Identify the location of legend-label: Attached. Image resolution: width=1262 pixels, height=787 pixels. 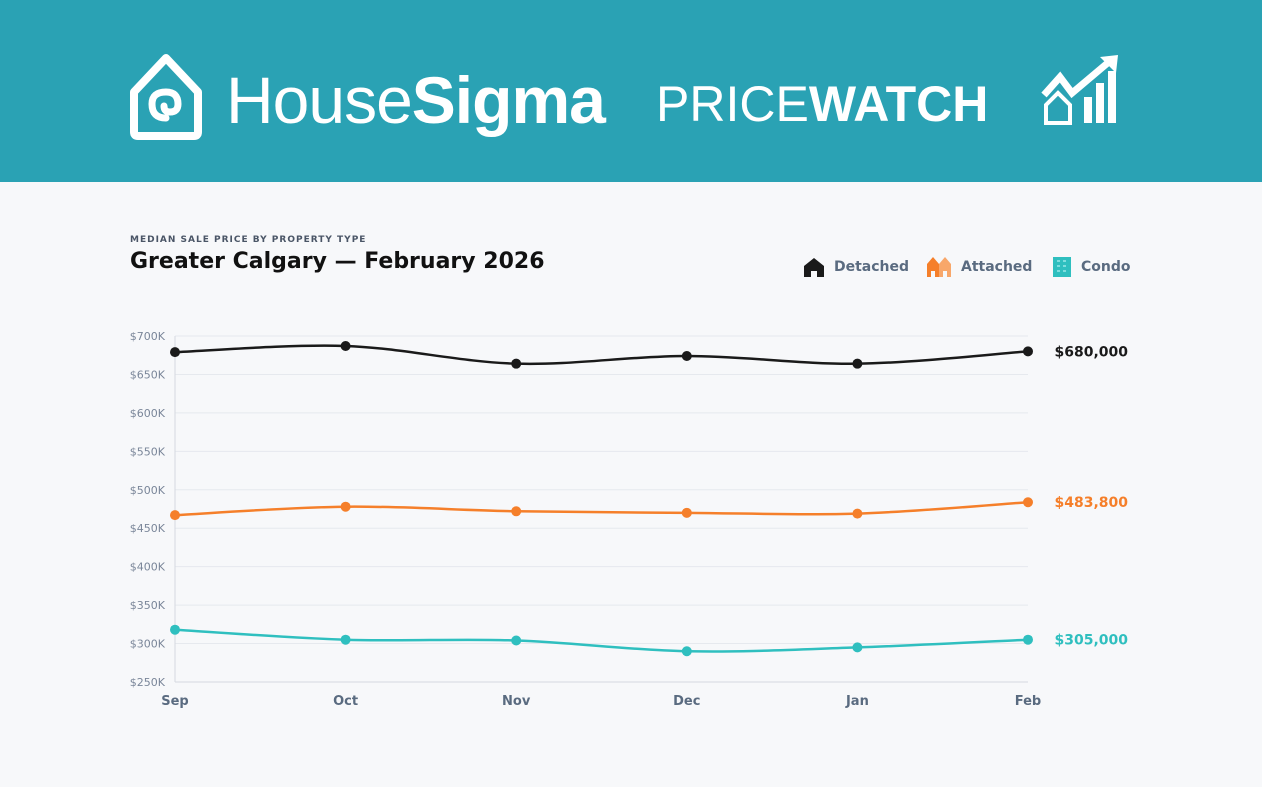
(997, 267).